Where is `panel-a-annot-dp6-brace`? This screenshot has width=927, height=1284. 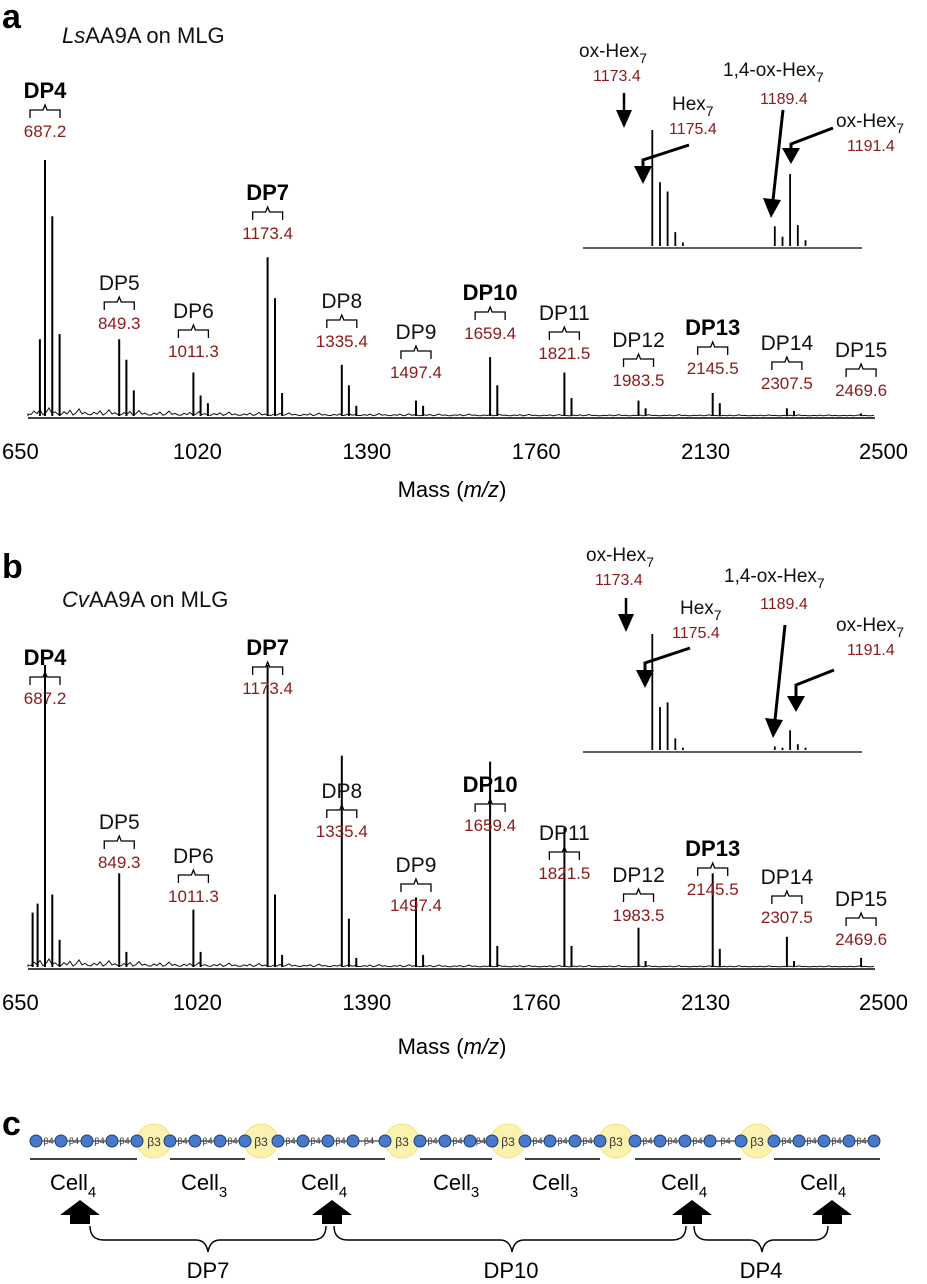
panel-a-annot-dp6-brace is located at coordinates (193, 330).